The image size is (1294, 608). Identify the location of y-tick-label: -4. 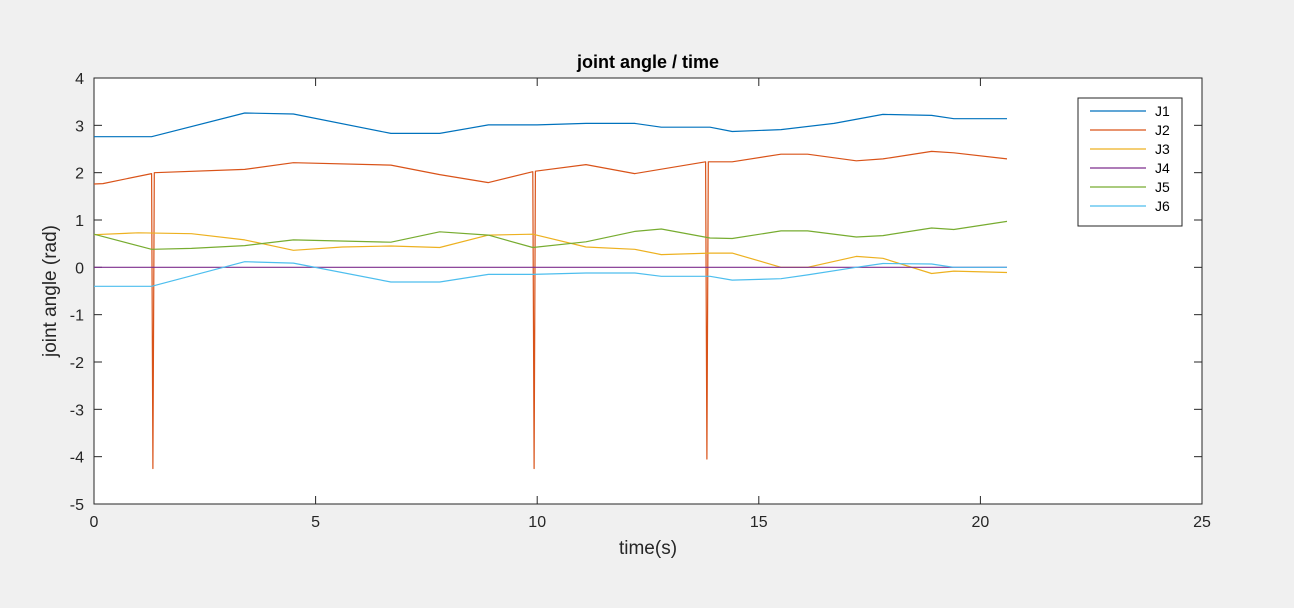
(77, 458).